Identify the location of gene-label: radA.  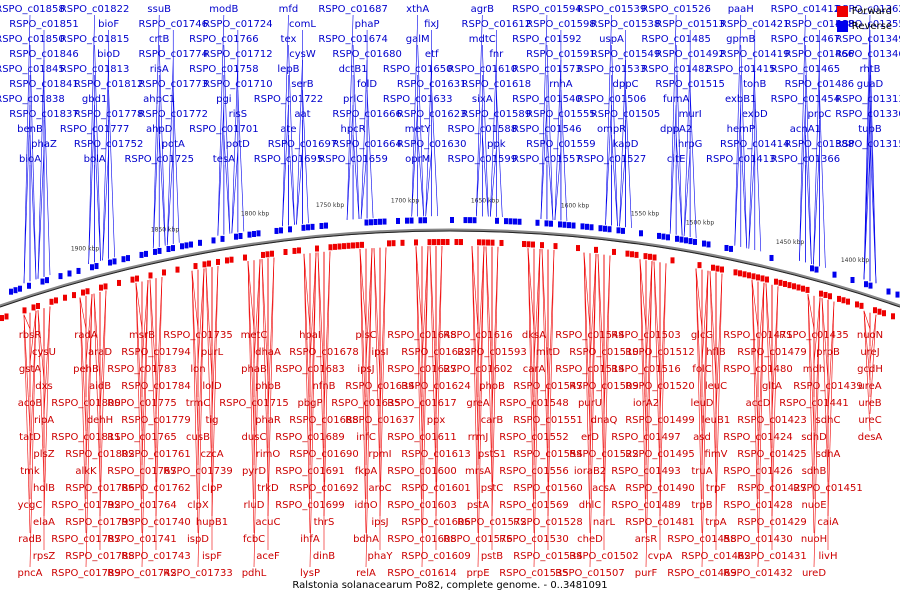
(86, 335).